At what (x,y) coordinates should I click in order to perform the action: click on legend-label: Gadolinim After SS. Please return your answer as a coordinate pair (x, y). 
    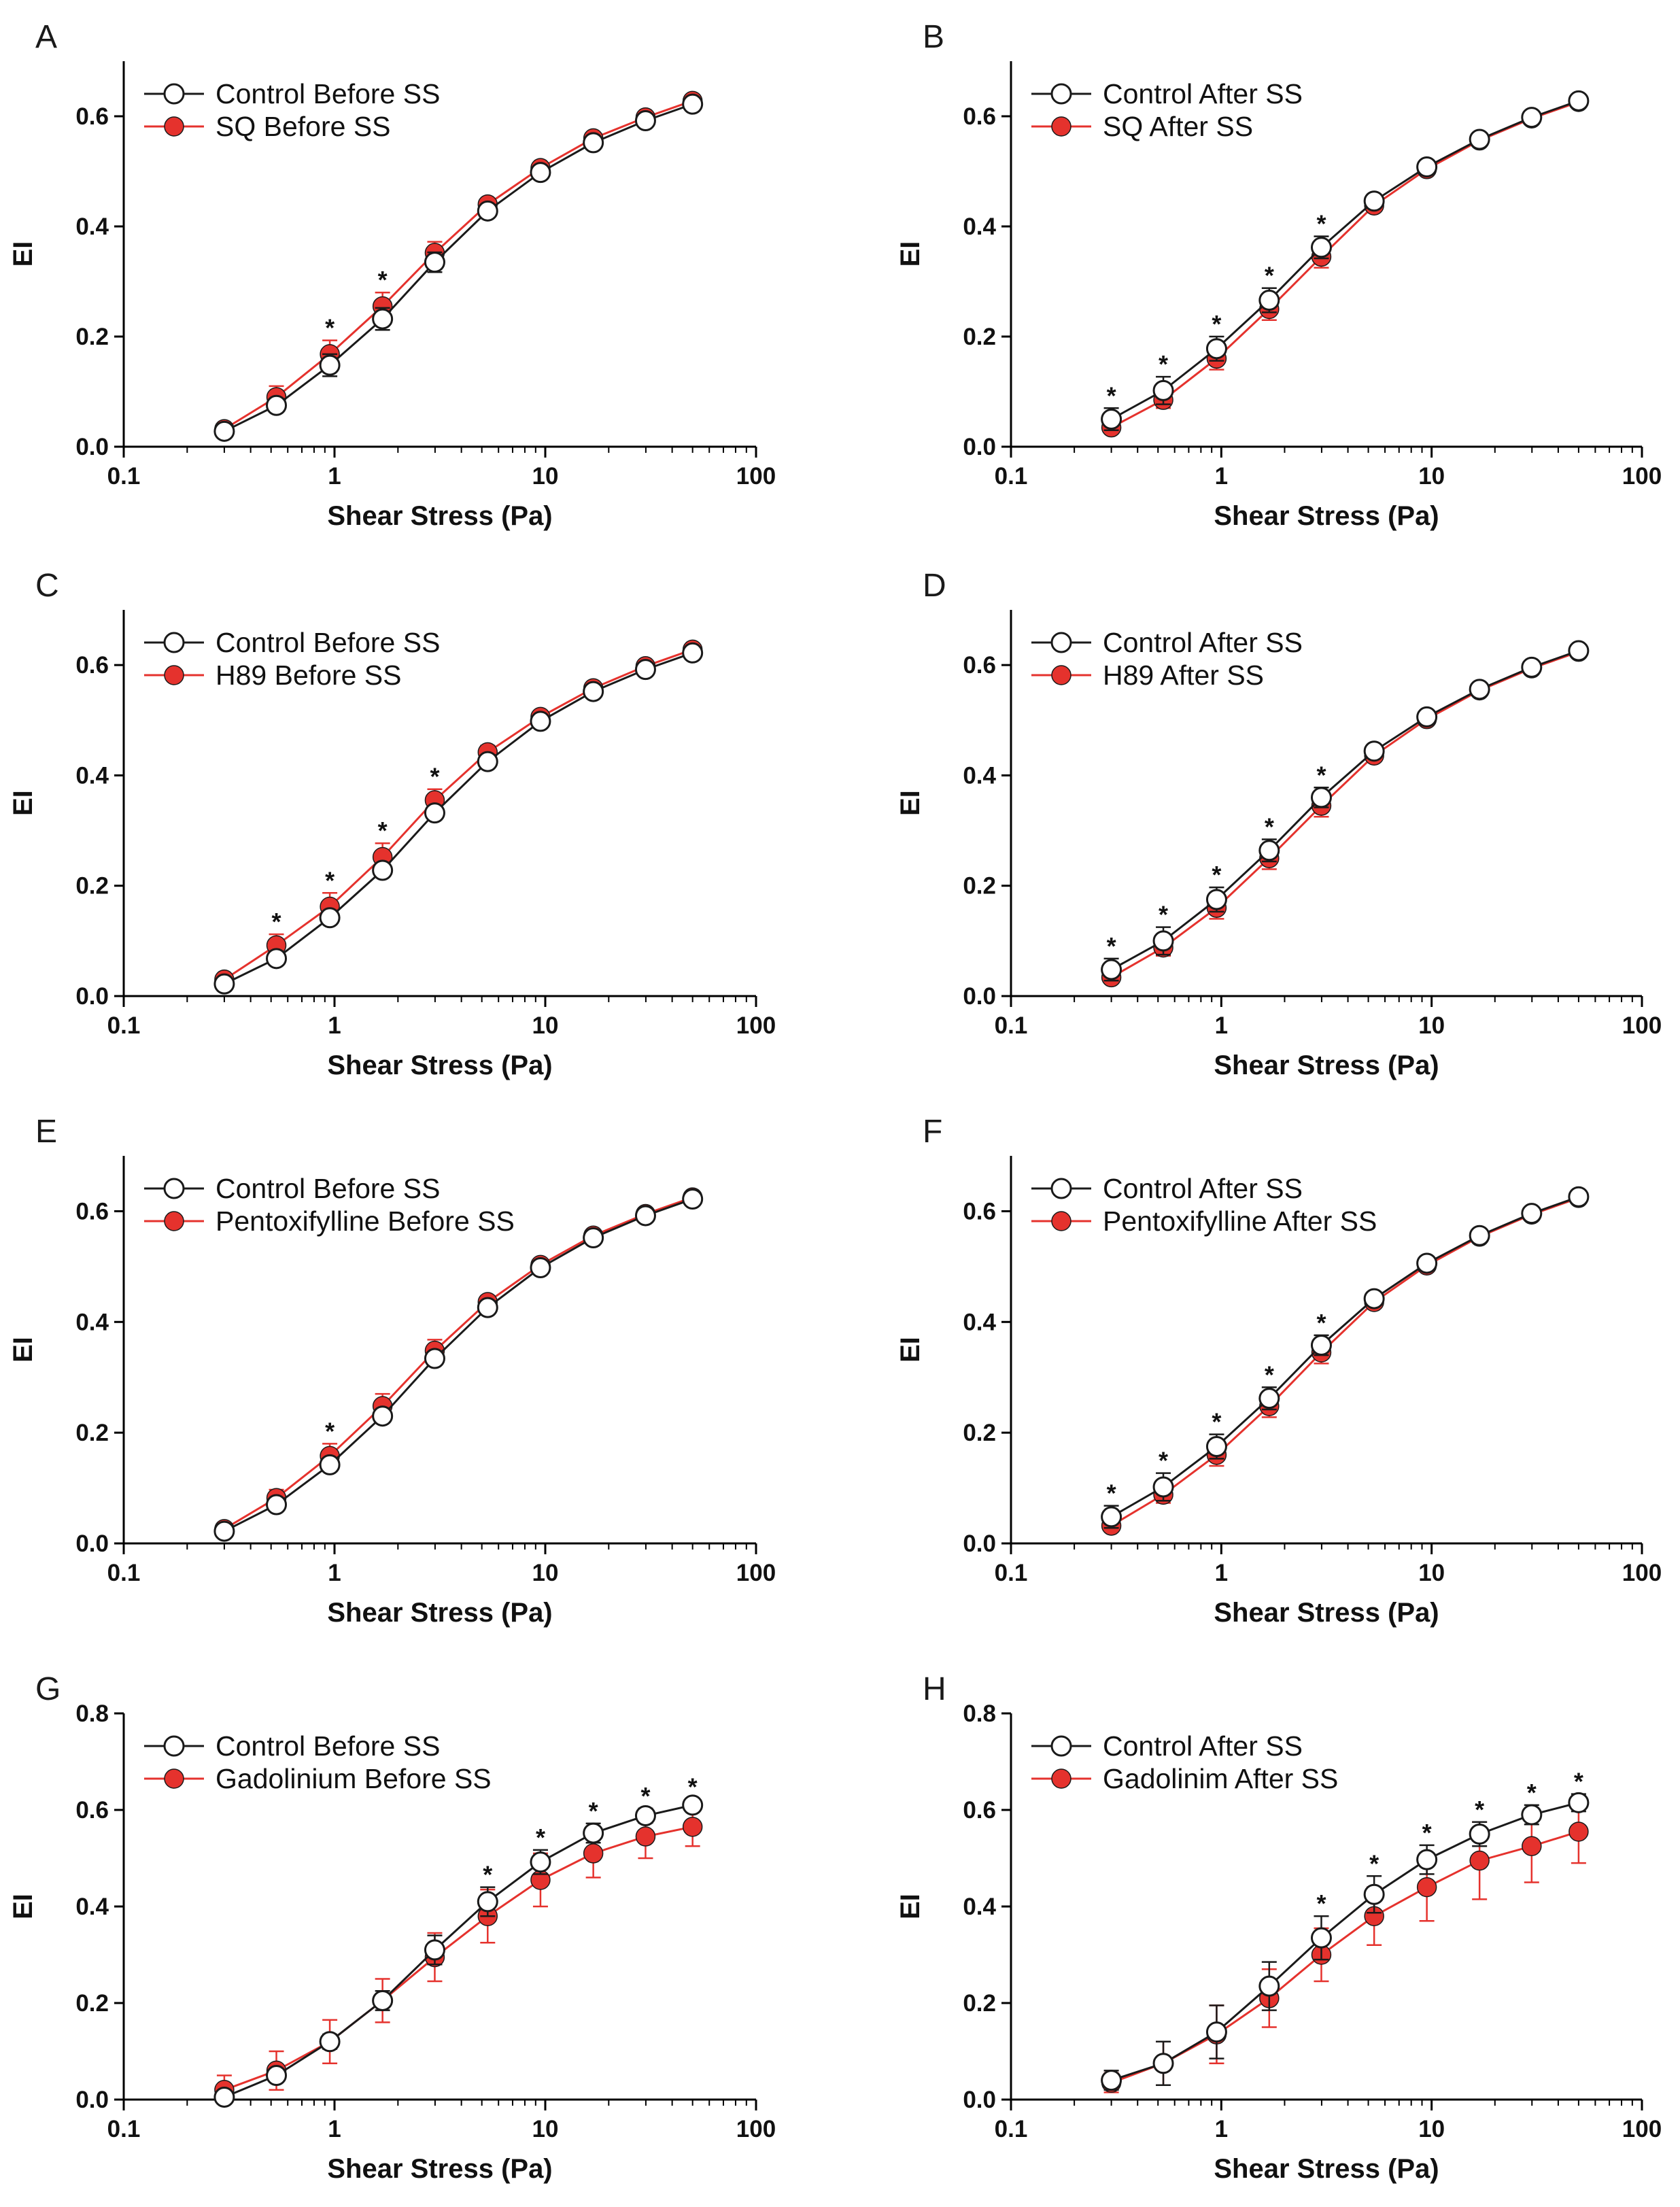
    Looking at the image, I should click on (1220, 1778).